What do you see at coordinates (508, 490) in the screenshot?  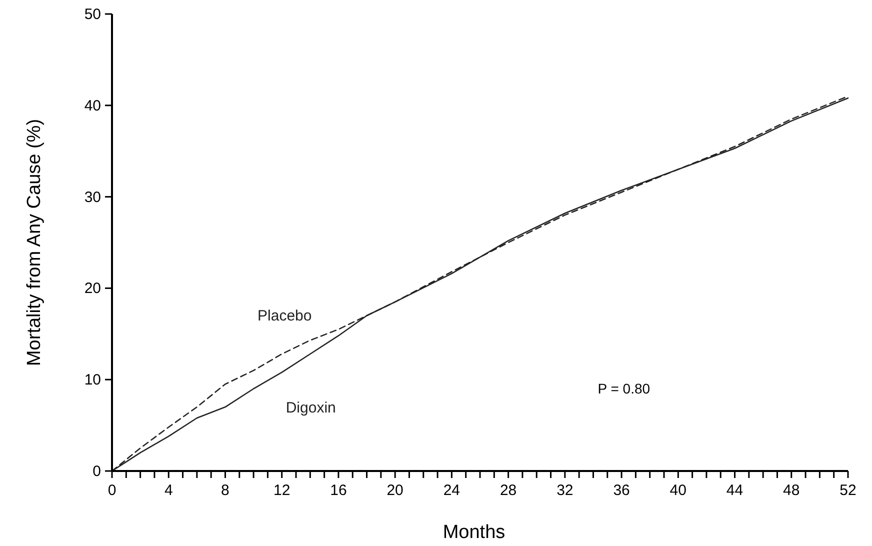 I see `x-tick-label: 28` at bounding box center [508, 490].